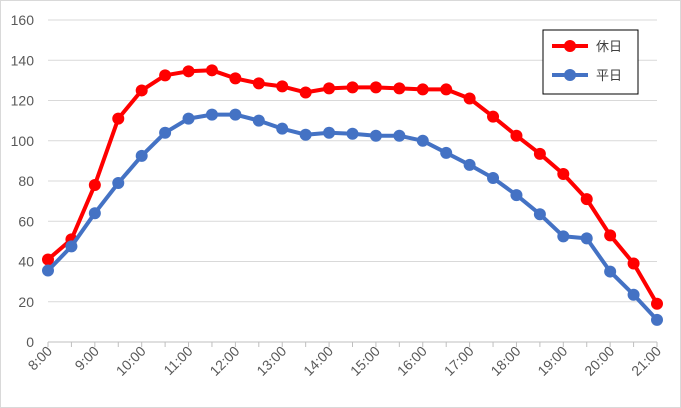 The height and width of the screenshot is (408, 681). What do you see at coordinates (609, 76) in the screenshot?
I see `legend-label-weekday: 平日` at bounding box center [609, 76].